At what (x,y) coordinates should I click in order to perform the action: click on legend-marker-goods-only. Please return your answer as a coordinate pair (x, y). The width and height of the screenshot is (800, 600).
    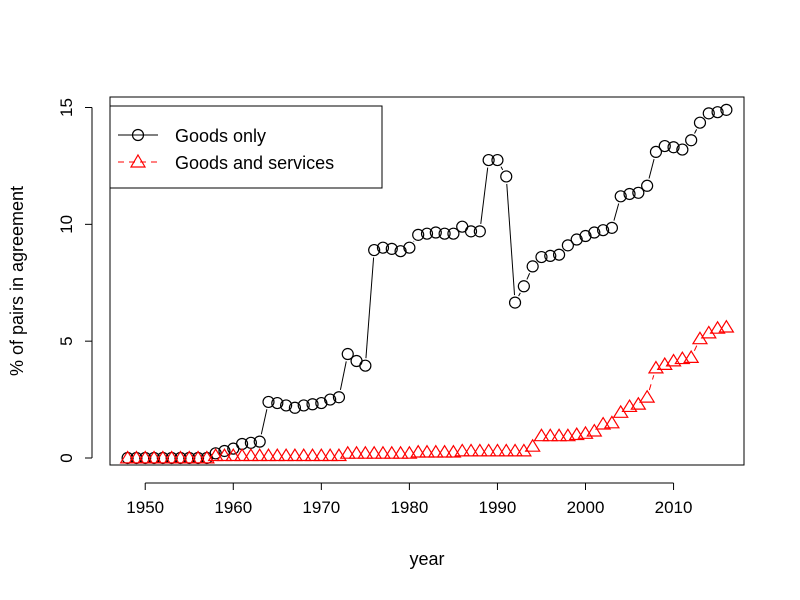
    Looking at the image, I should click on (138, 135).